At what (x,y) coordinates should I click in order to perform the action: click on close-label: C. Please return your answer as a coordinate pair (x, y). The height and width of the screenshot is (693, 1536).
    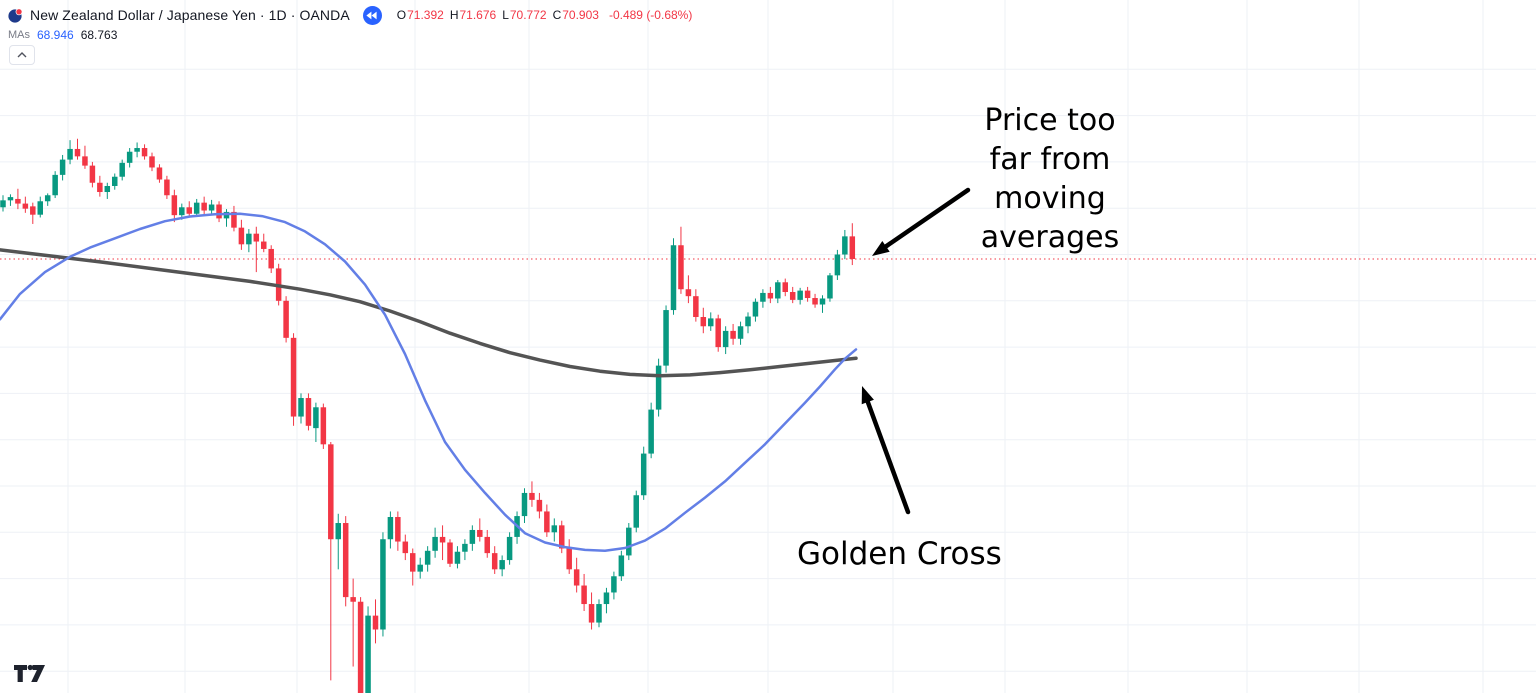
    Looking at the image, I should click on (557, 15).